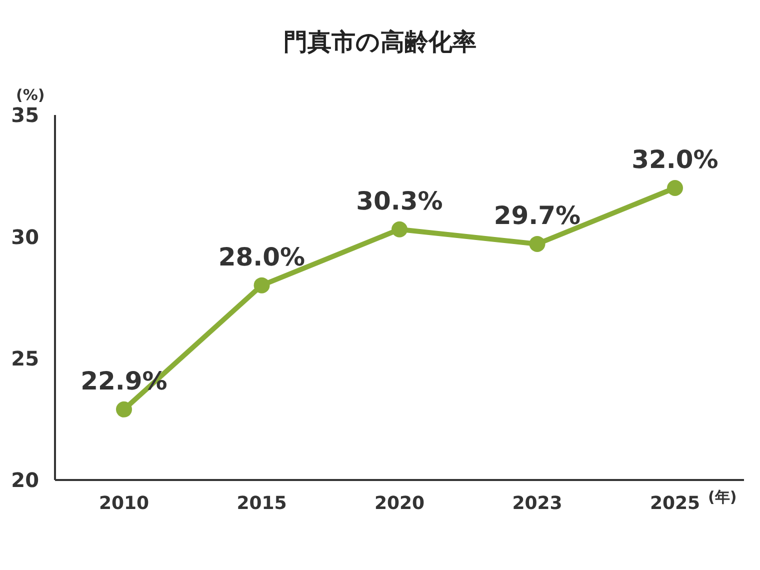 This screenshot has height=570, width=760. I want to click on data-label: 32.0%, so click(675, 159).